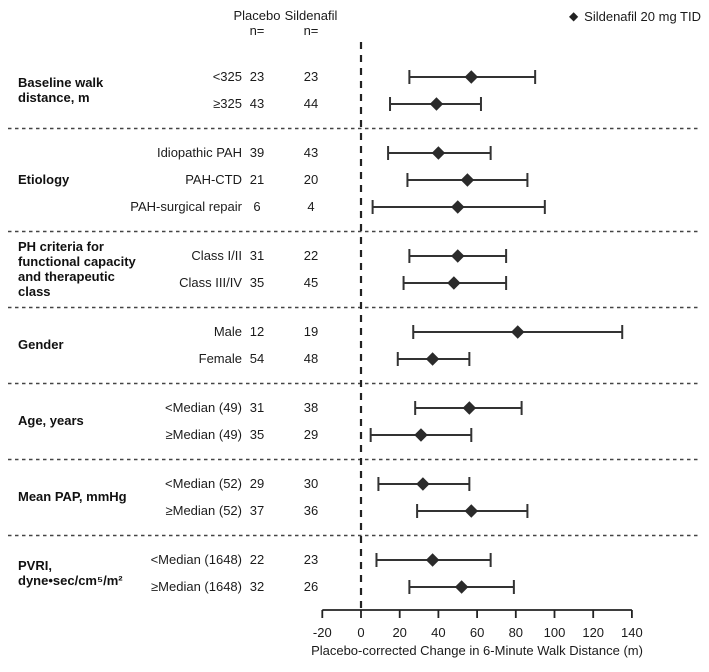 The image size is (709, 672). I want to click on row-category-label: ≥Median (49), so click(203, 434).